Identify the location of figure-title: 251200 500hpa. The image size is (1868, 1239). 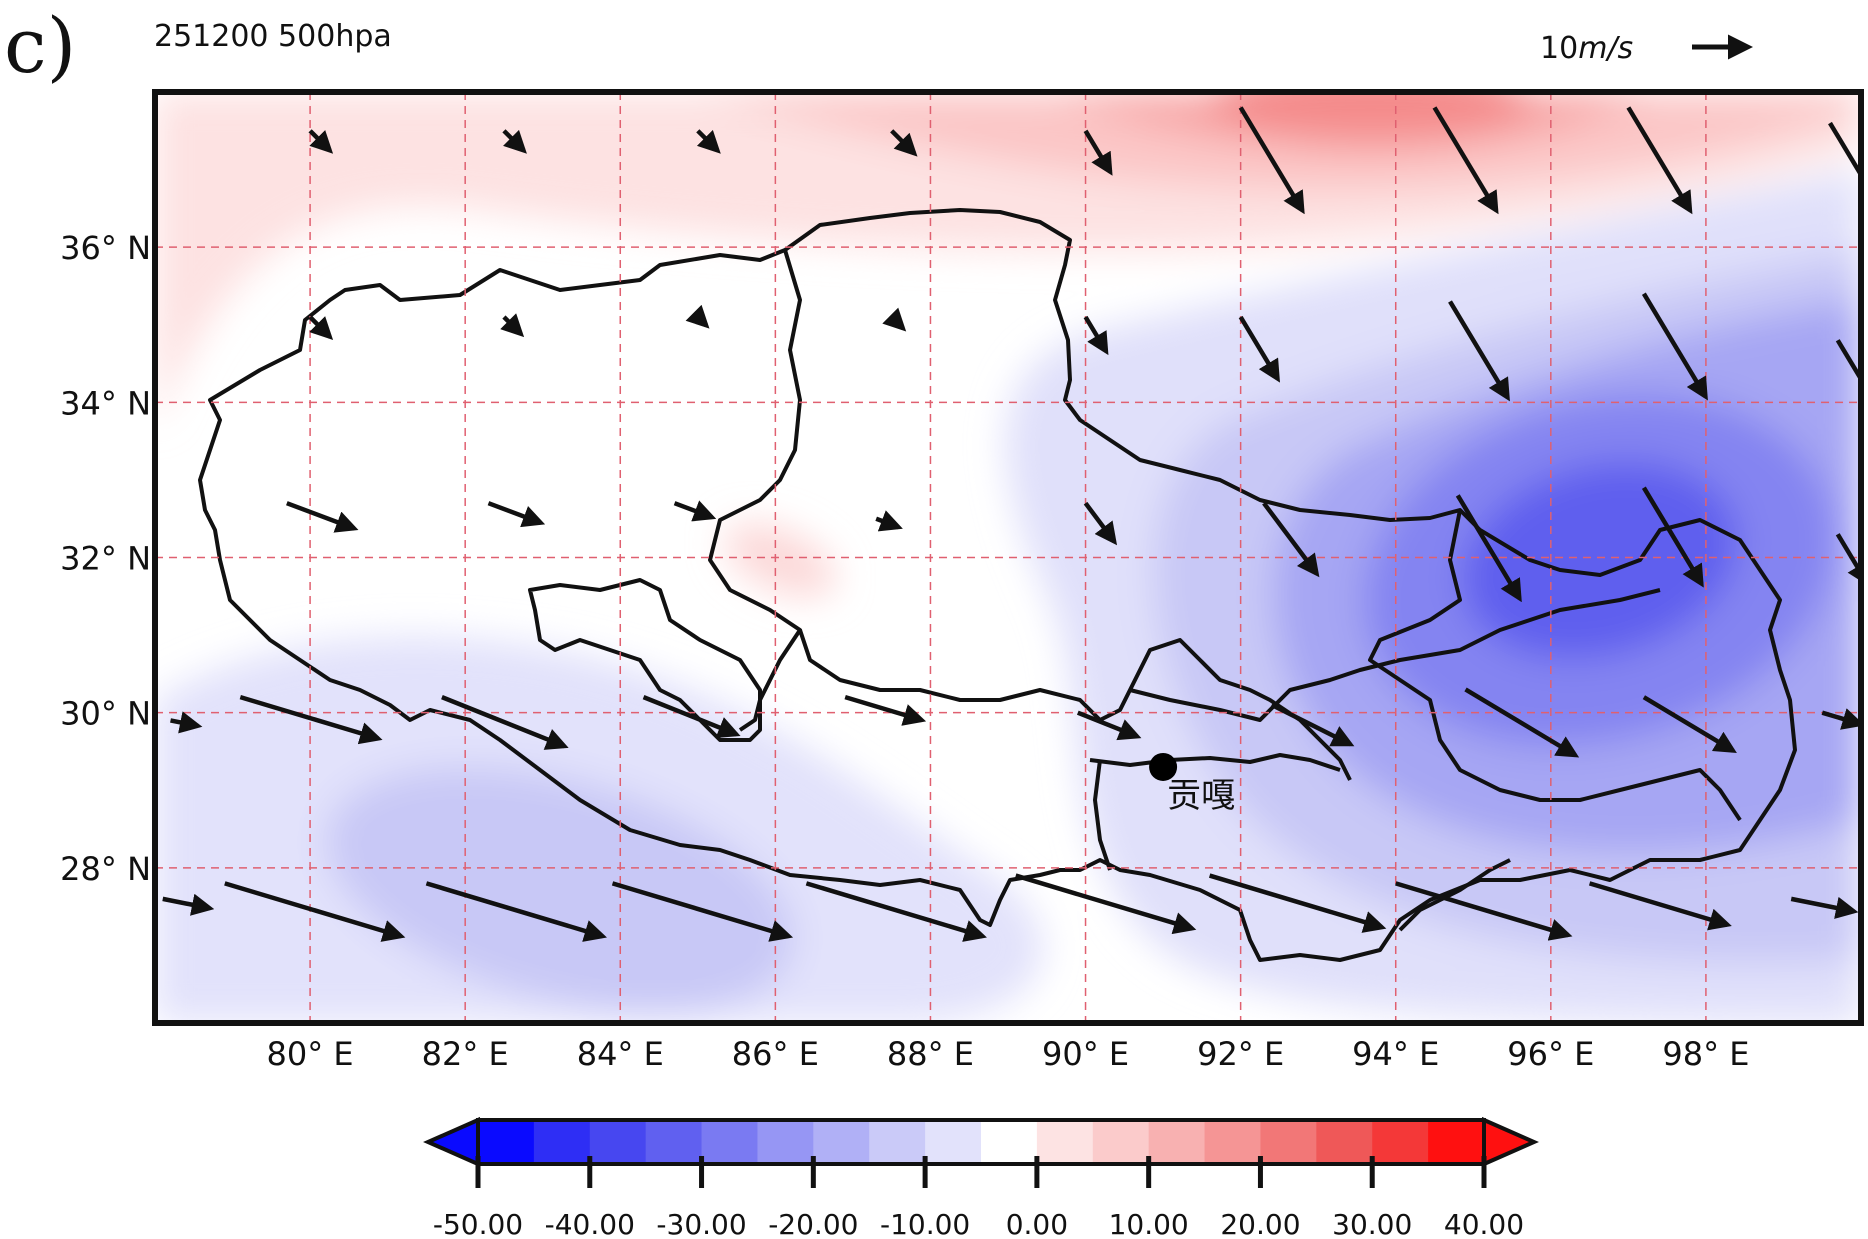
(273, 36).